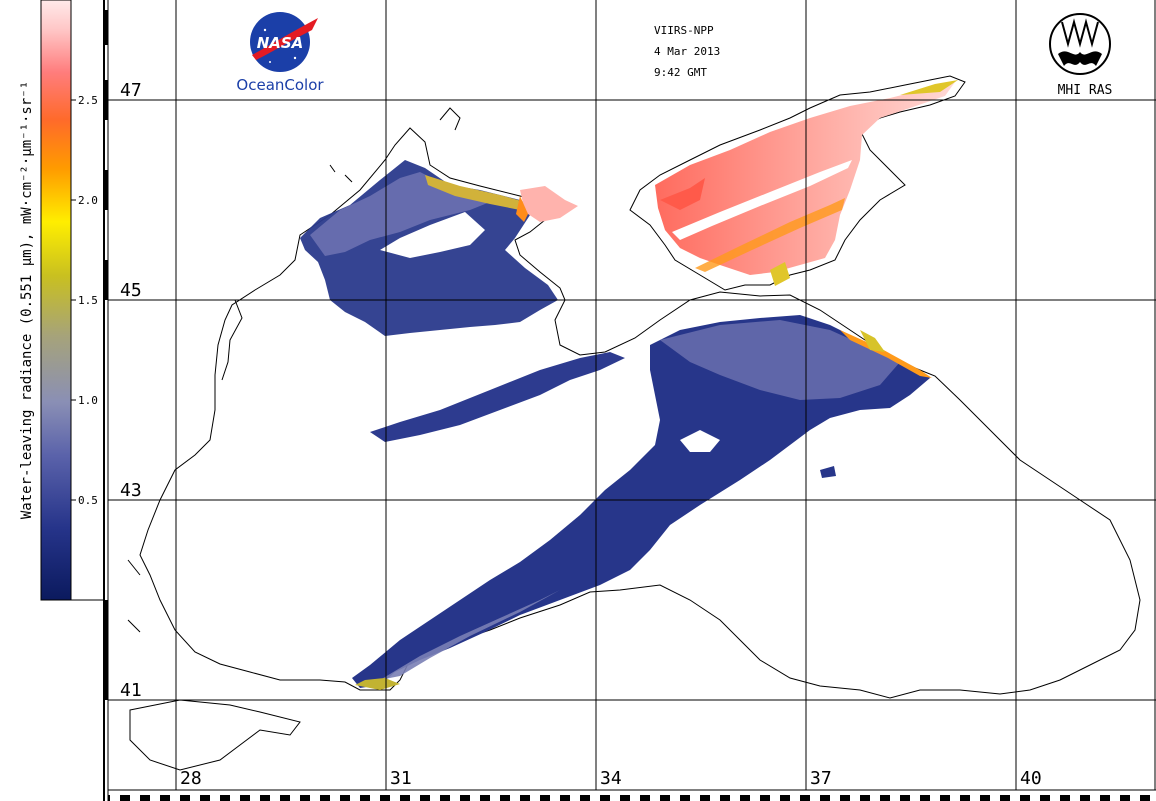 Image resolution: width=1156 pixels, height=801 pixels. Describe the element at coordinates (280, 85) in the screenshot. I see `oceancolor-caption: OceanColor` at that location.